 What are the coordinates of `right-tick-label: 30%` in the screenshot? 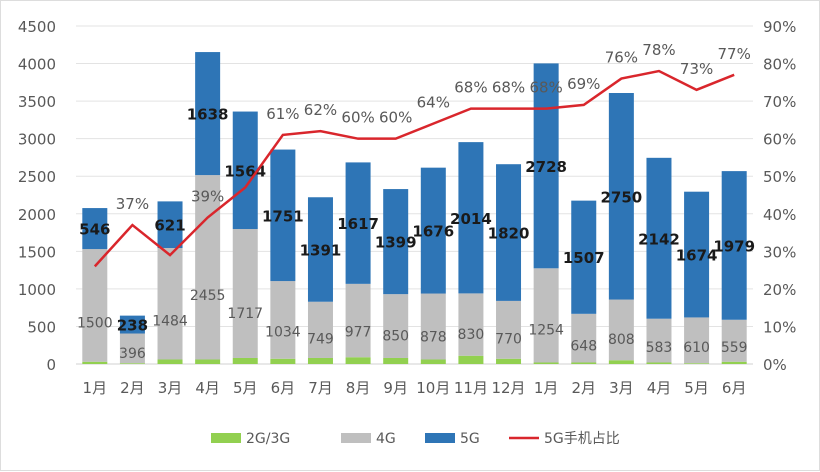 It's located at (779, 252).